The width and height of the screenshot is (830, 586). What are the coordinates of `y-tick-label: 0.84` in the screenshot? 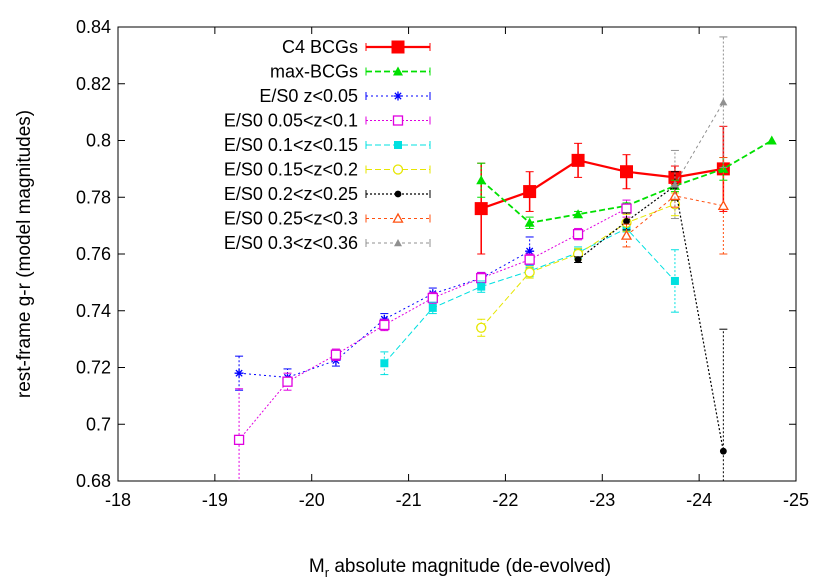 It's located at (93, 27).